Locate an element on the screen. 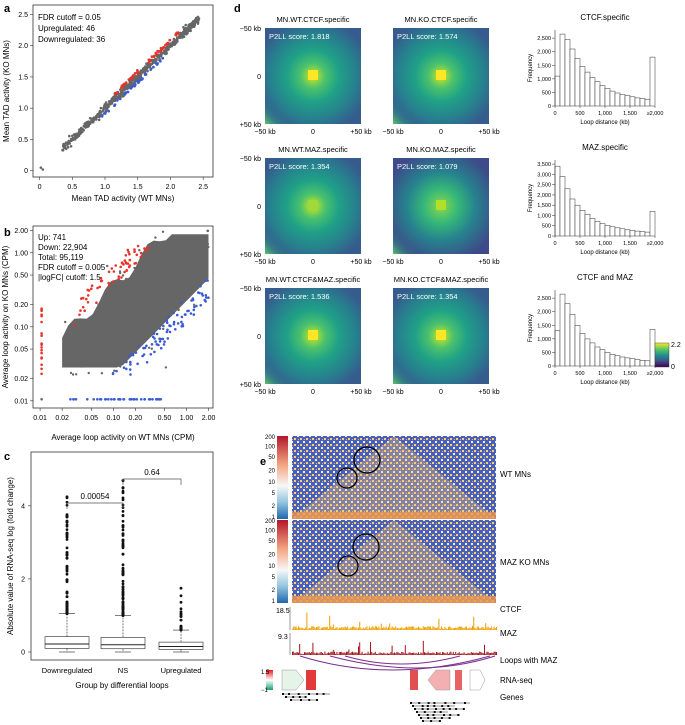  x-tick-label: 0 is located at coordinates (40, 187).